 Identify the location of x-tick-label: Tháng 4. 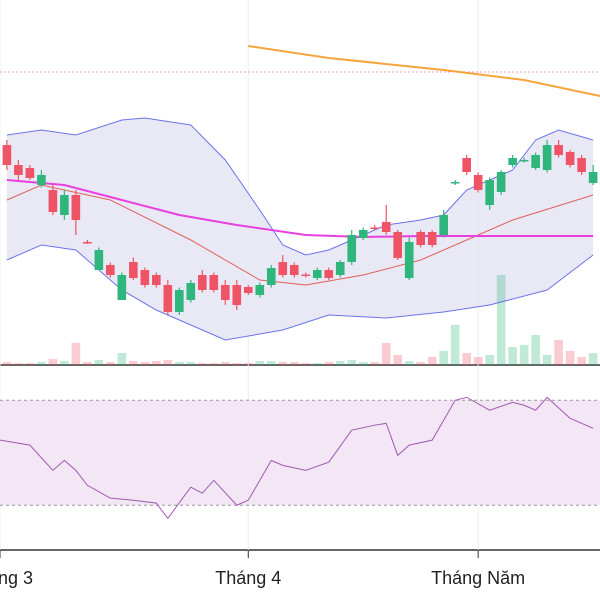
(248, 578).